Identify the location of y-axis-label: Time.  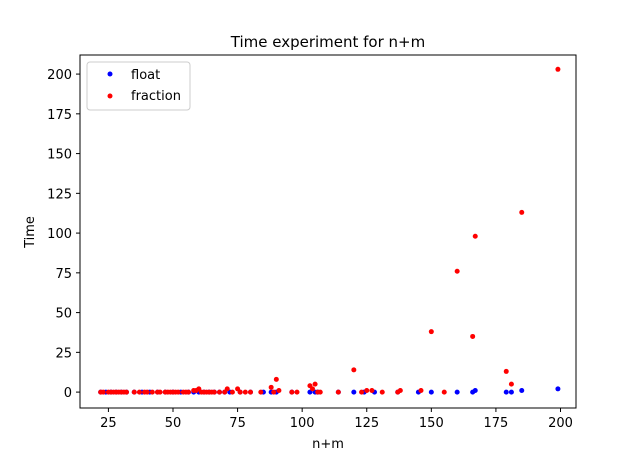
(30, 232).